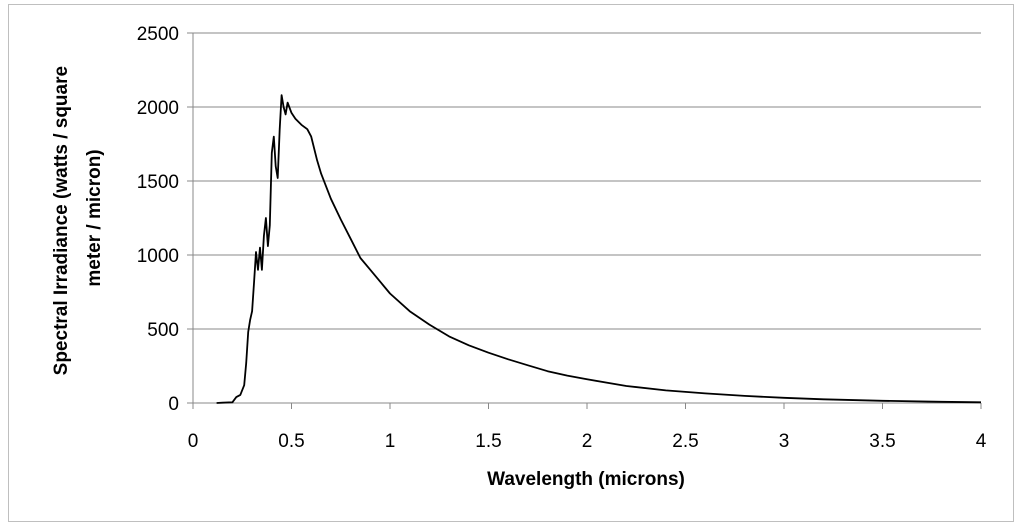  Describe the element at coordinates (61, 220) in the screenshot. I see `y-axis-title-line-1: Spectral Irradiance (watts / square` at that location.